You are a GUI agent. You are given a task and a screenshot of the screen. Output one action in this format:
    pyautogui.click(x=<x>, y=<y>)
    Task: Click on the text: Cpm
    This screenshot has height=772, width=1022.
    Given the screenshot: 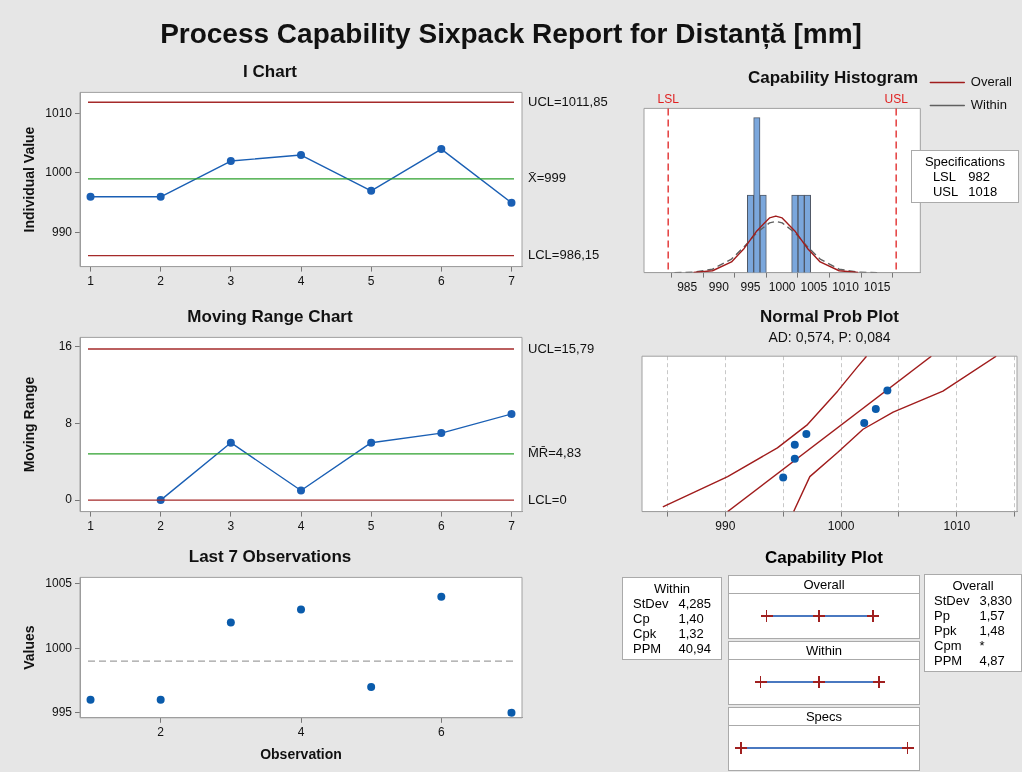 What is the action you would take?
    pyautogui.click(x=948, y=645)
    